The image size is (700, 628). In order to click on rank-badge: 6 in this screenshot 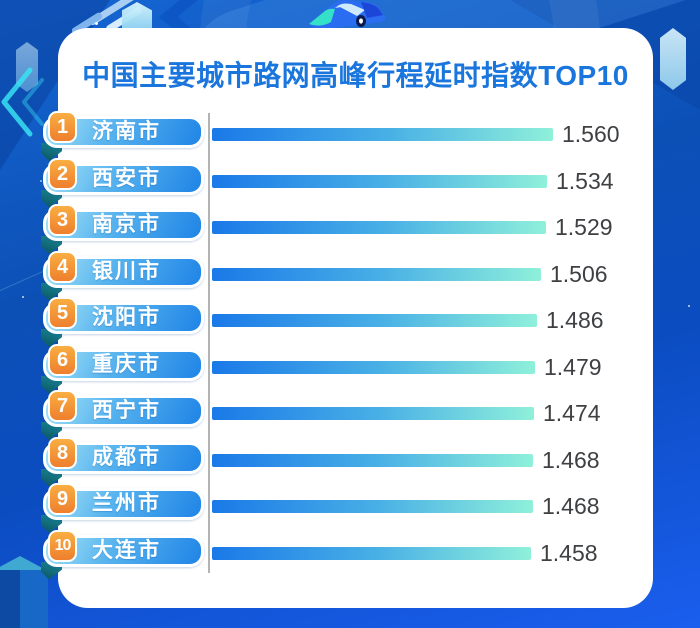, I will do `click(62, 359)`.